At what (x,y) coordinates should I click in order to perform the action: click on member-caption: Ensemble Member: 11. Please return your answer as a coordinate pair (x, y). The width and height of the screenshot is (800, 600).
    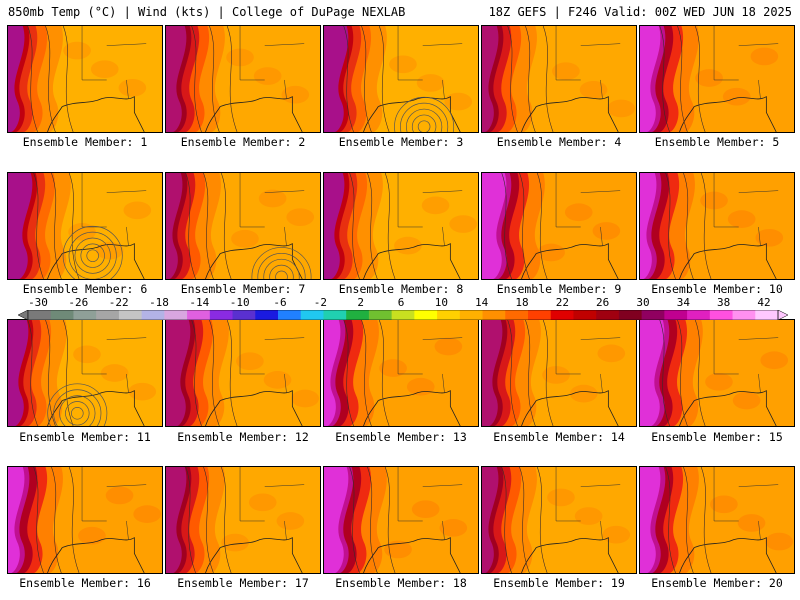
    Looking at the image, I should click on (85, 437).